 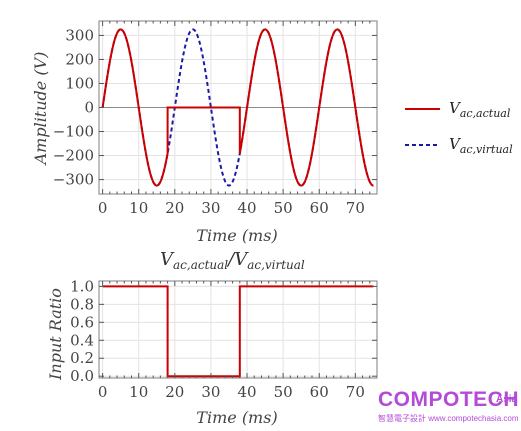 I want to click on ratio-y-tick-label: 0.6, so click(x=82, y=322).